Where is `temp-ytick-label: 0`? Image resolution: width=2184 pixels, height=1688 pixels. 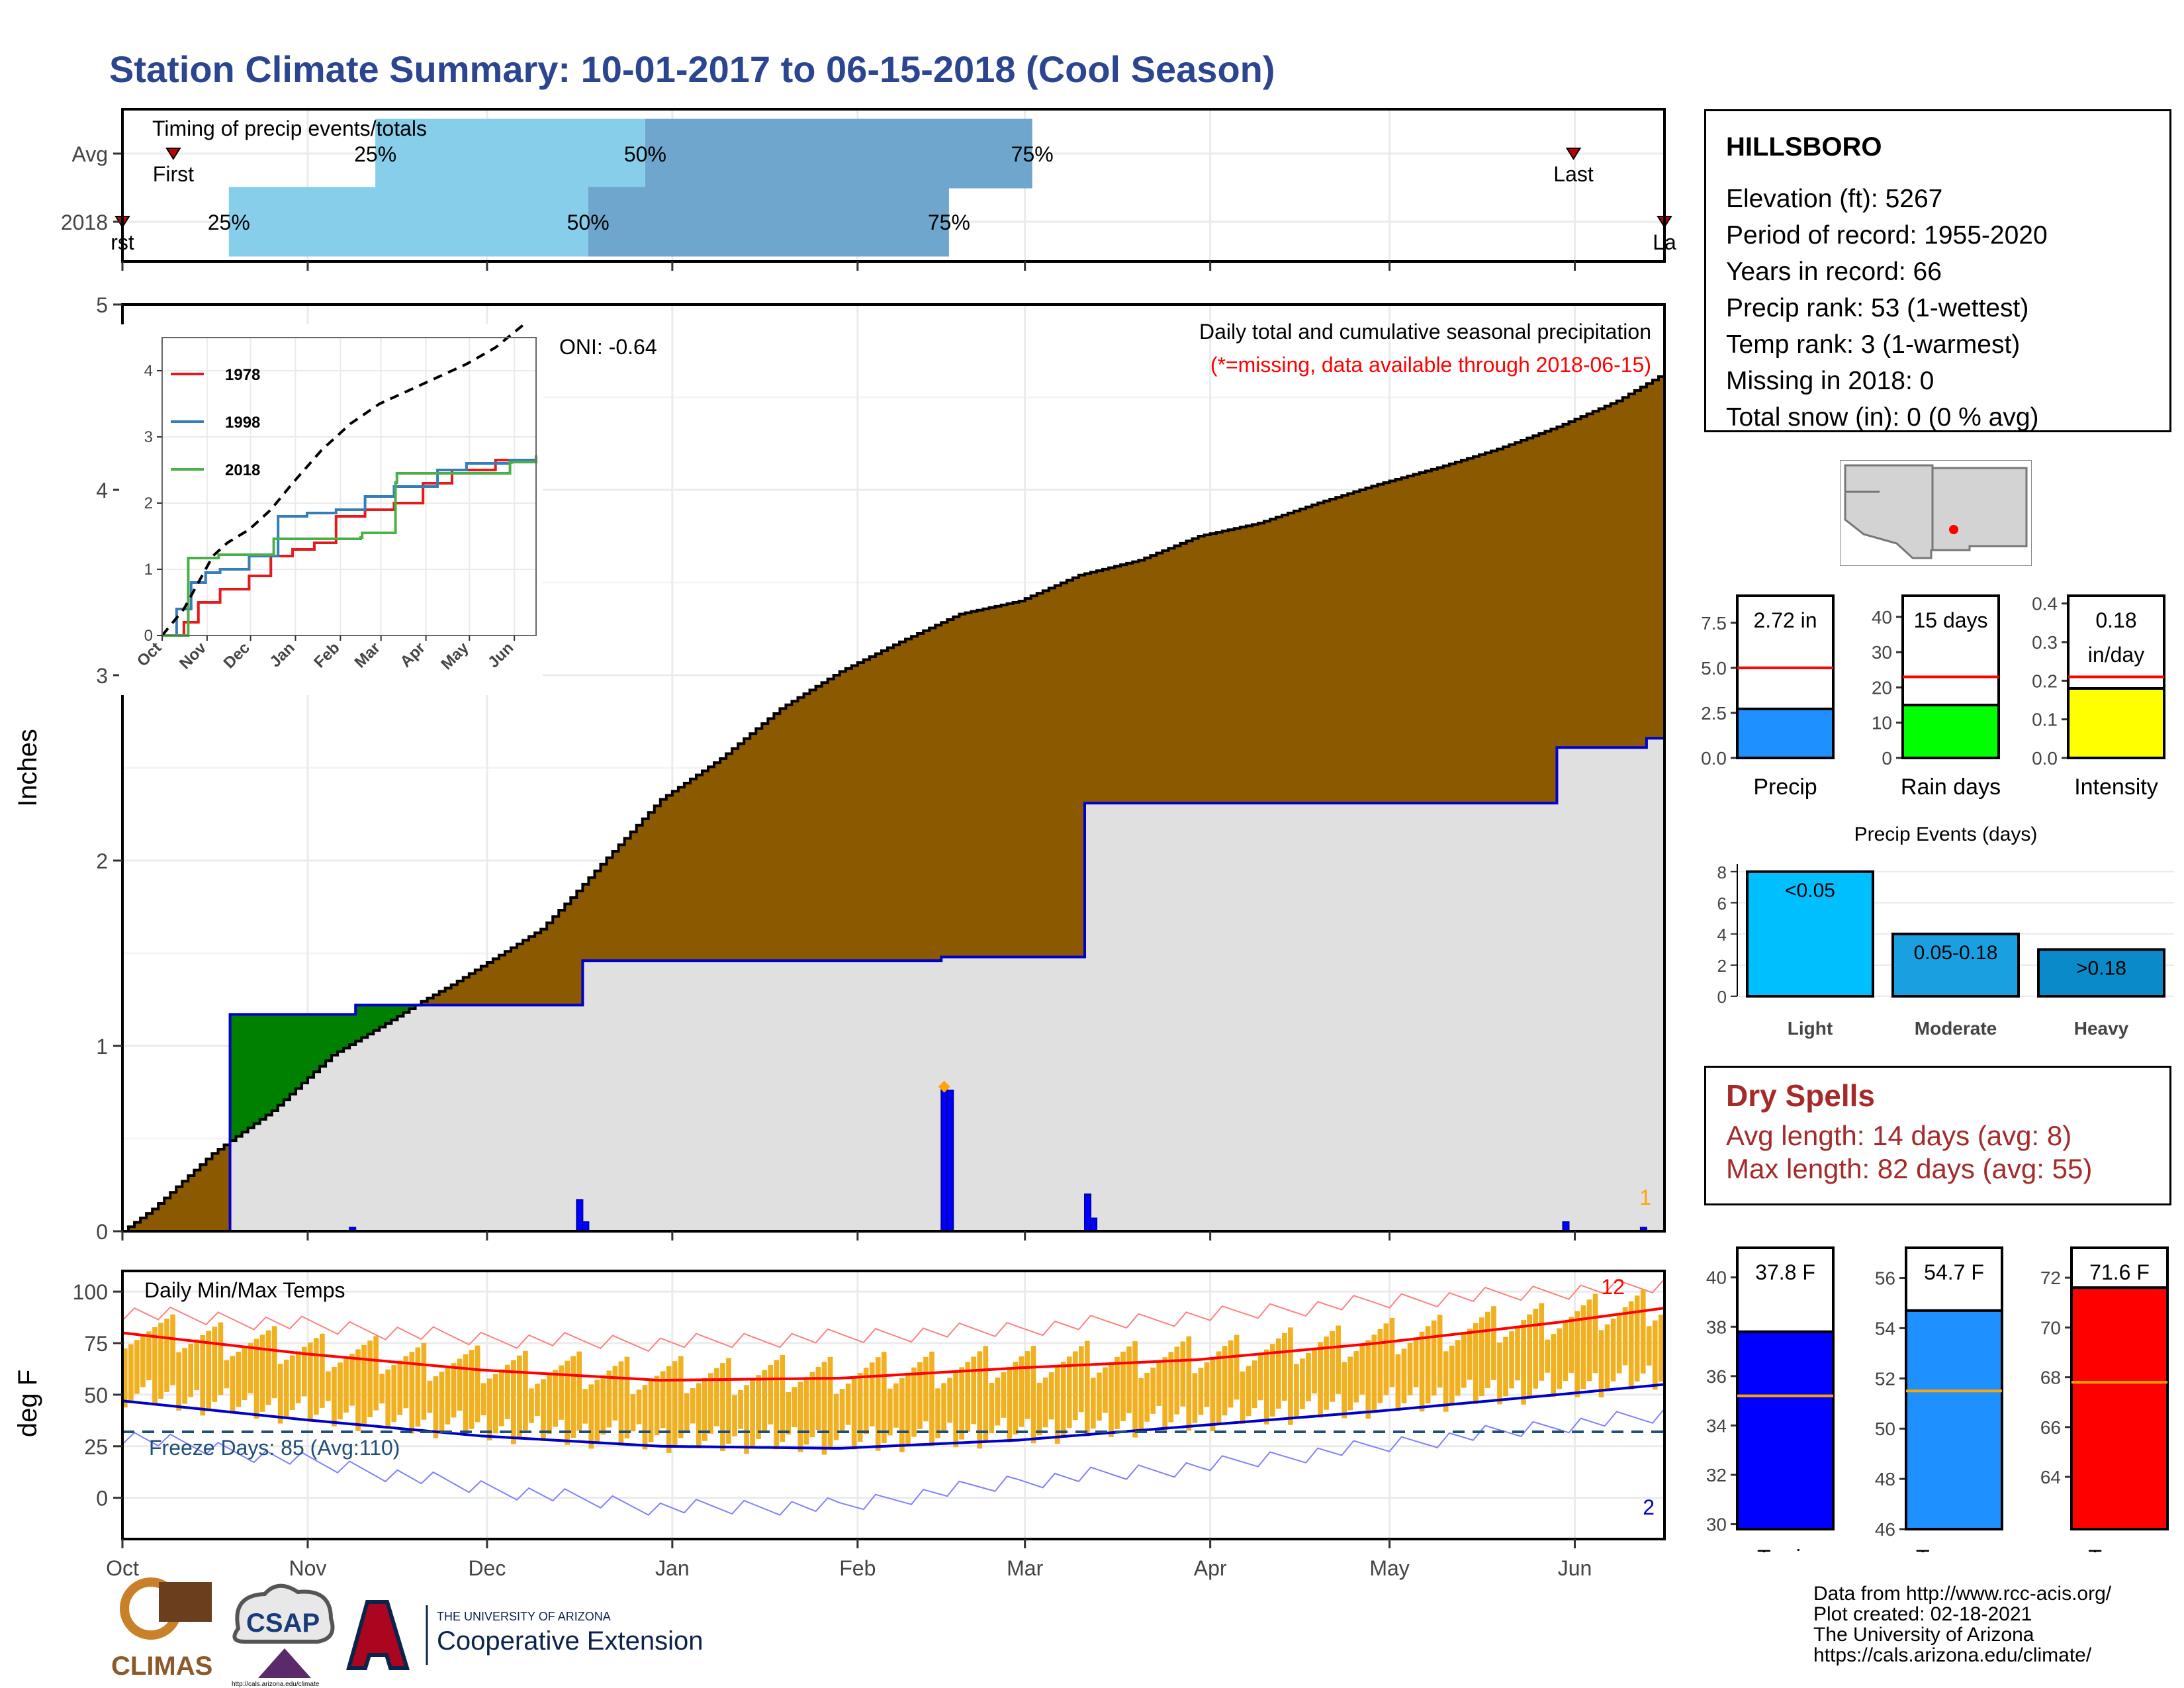 temp-ytick-label: 0 is located at coordinates (102, 1499).